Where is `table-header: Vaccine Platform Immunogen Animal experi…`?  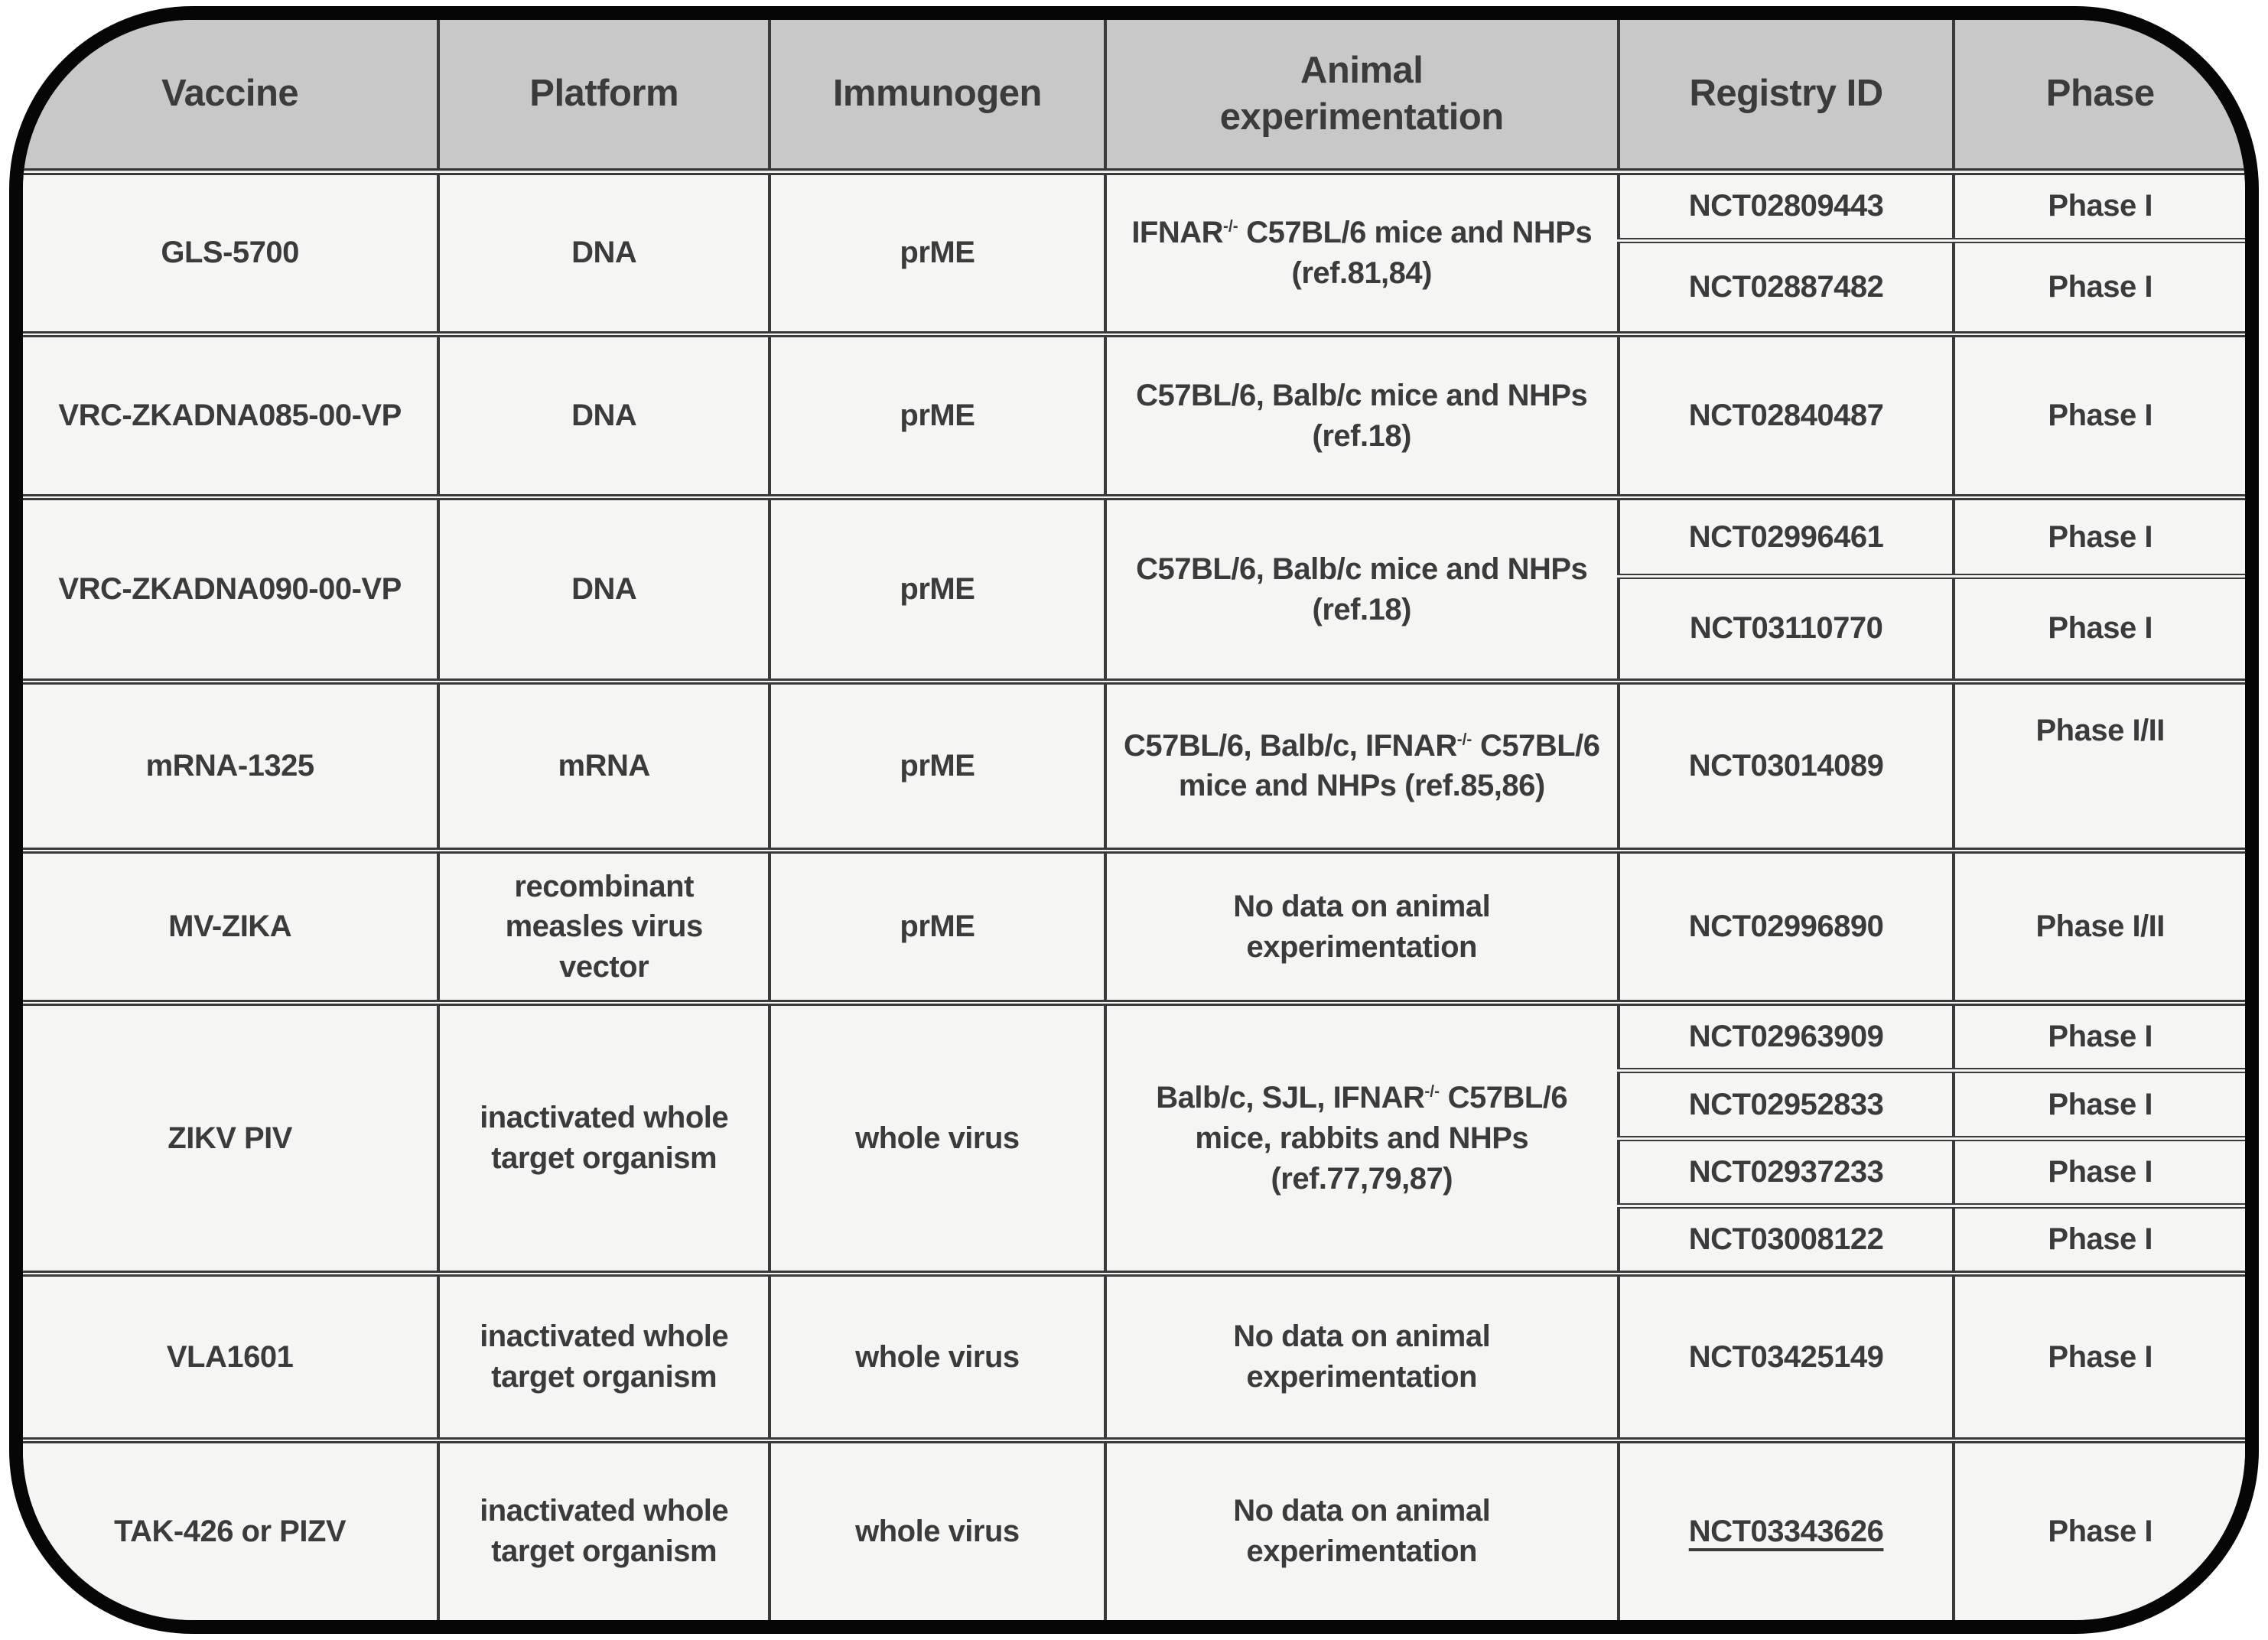 table-header: Vaccine Platform Immunogen Animal experi… is located at coordinates (1134, 98).